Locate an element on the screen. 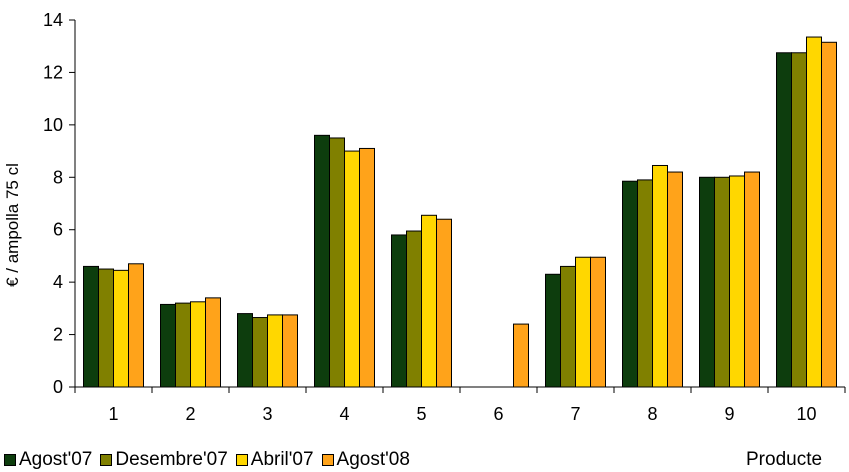 The width and height of the screenshot is (849, 472). legend-item: Desembre'07 is located at coordinates (164, 460).